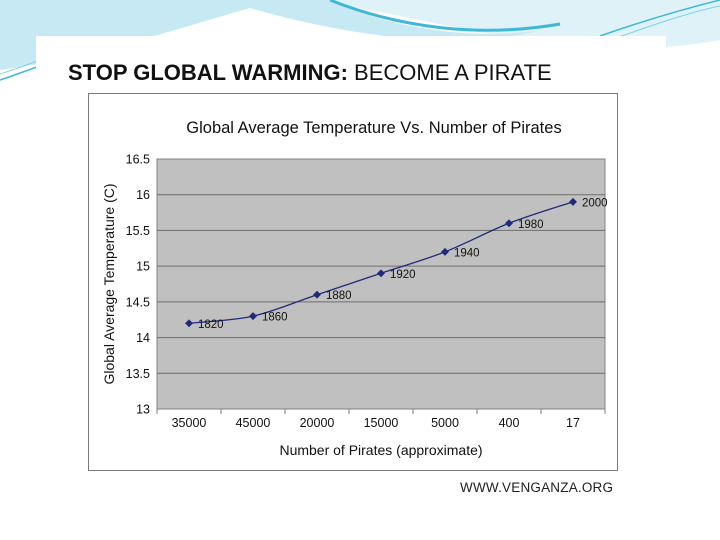 The height and width of the screenshot is (540, 720). Describe the element at coordinates (143, 267) in the screenshot. I see `y-tick-label: 15` at that location.